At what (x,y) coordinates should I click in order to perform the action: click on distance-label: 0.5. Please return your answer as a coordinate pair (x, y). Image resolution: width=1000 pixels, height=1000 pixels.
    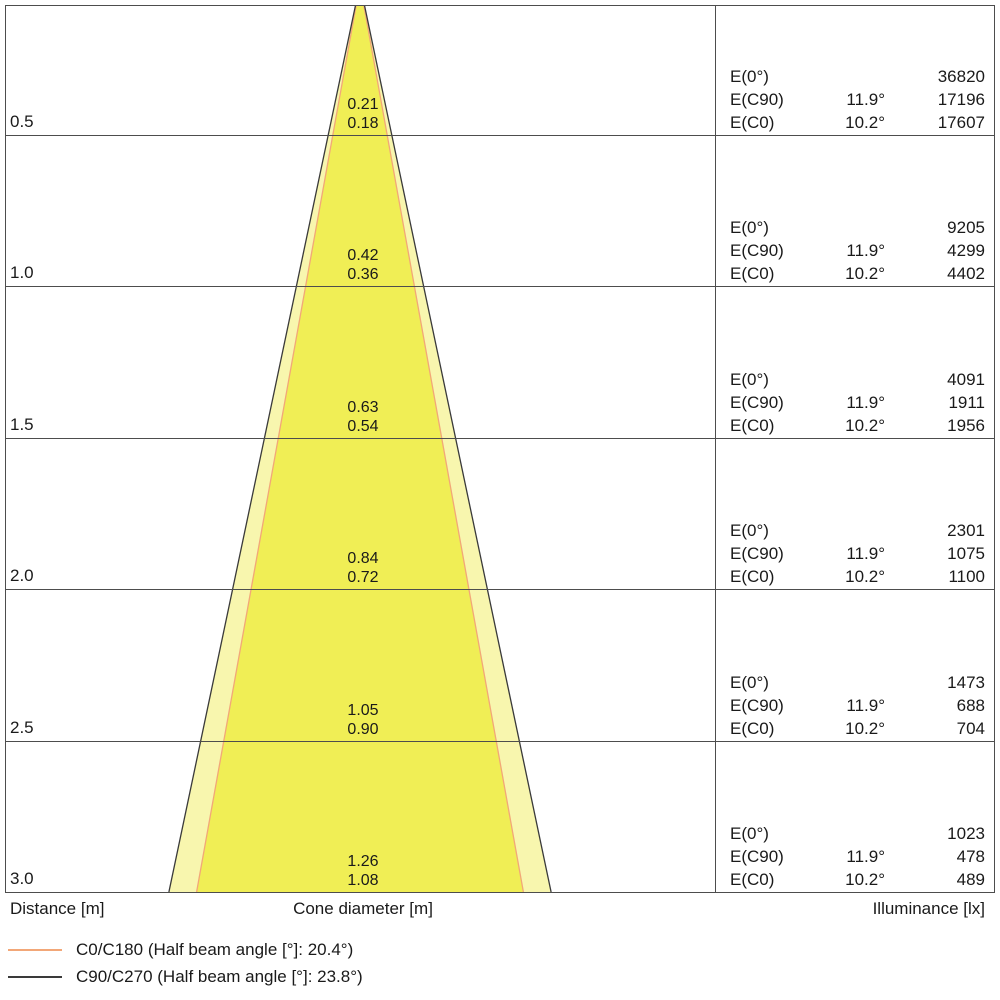
    Looking at the image, I should click on (22, 121).